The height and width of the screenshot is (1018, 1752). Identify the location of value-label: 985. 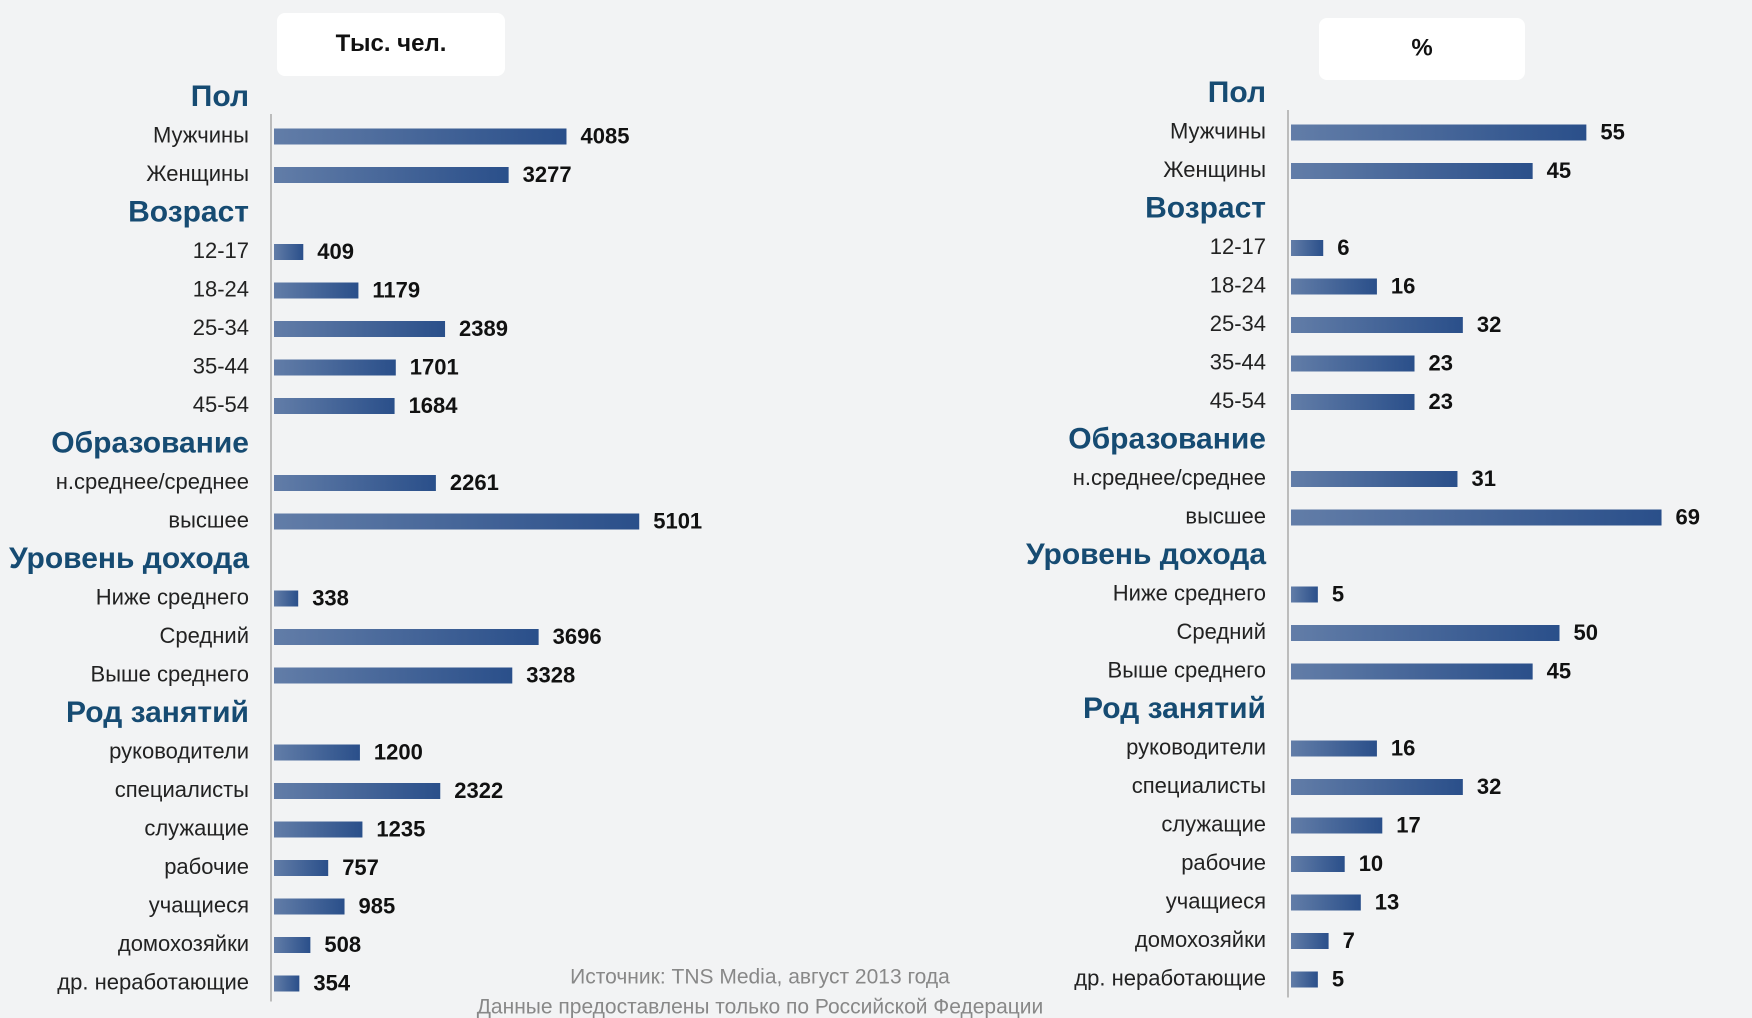
(377, 905).